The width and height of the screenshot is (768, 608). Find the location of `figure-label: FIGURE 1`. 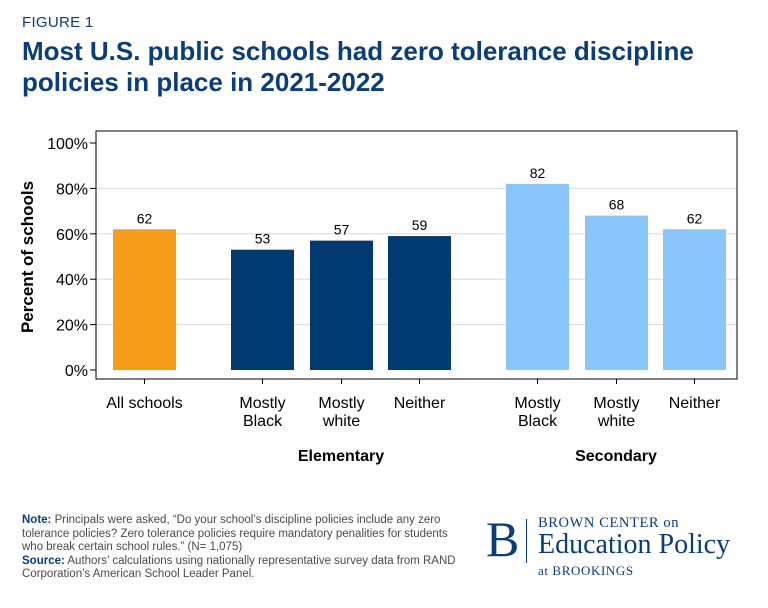

figure-label: FIGURE 1 is located at coordinates (58, 22).